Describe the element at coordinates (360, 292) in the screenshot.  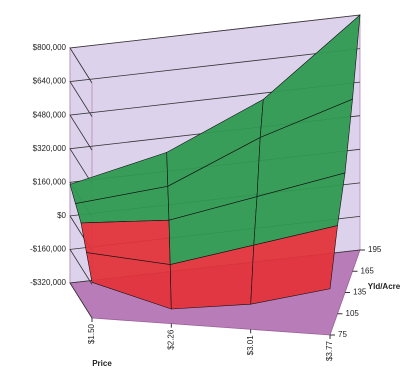
I see `depth-tick-label: 135` at that location.